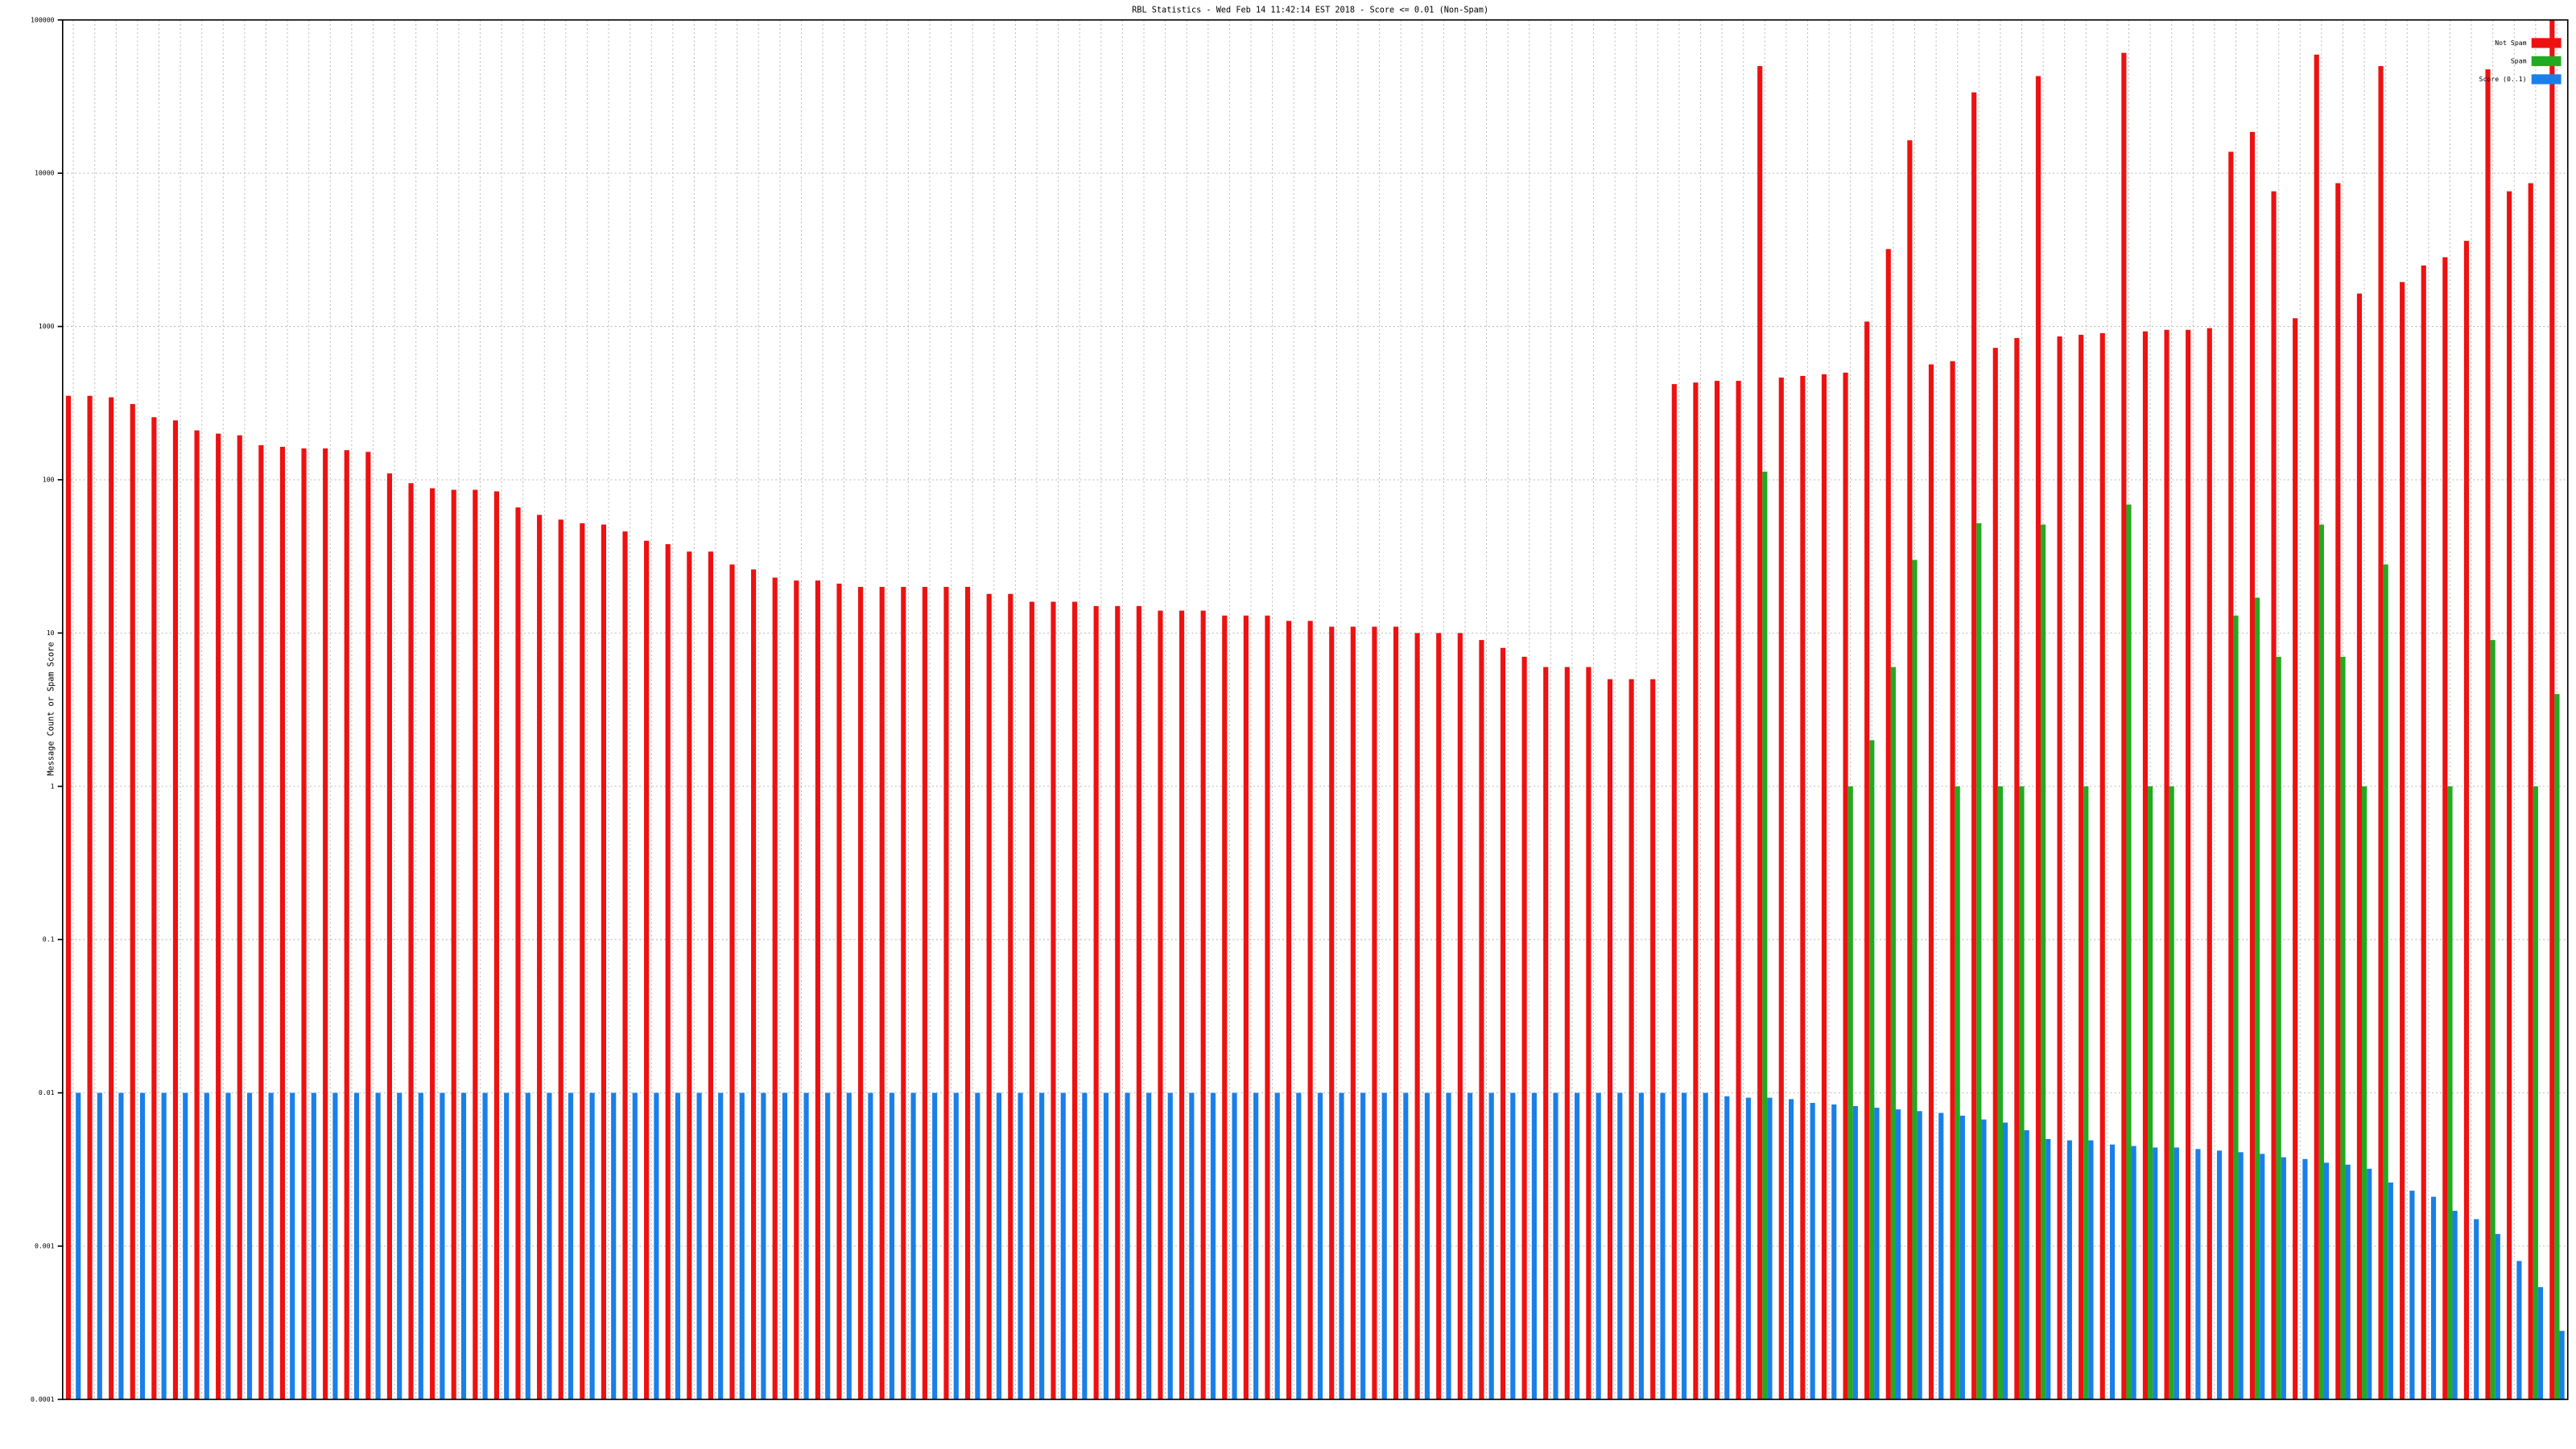  What do you see at coordinates (2546, 61) in the screenshot?
I see `legend-swatch` at bounding box center [2546, 61].